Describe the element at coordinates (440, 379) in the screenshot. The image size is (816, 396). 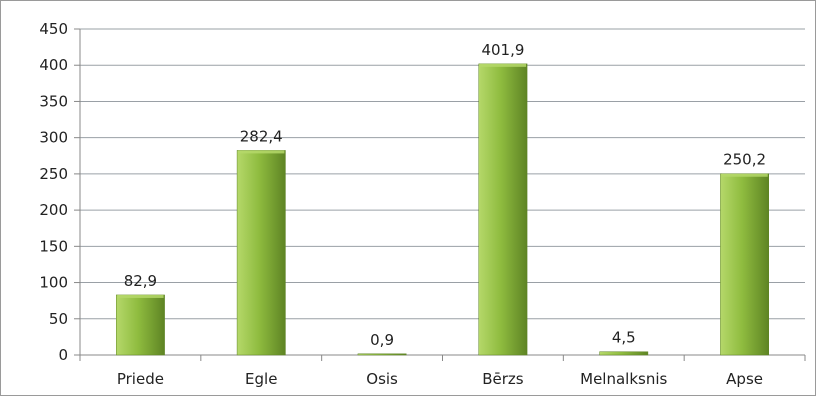
I see `x-tick-labels: Priede Egle Osis Bērzs Melnalksnis Apse` at that location.